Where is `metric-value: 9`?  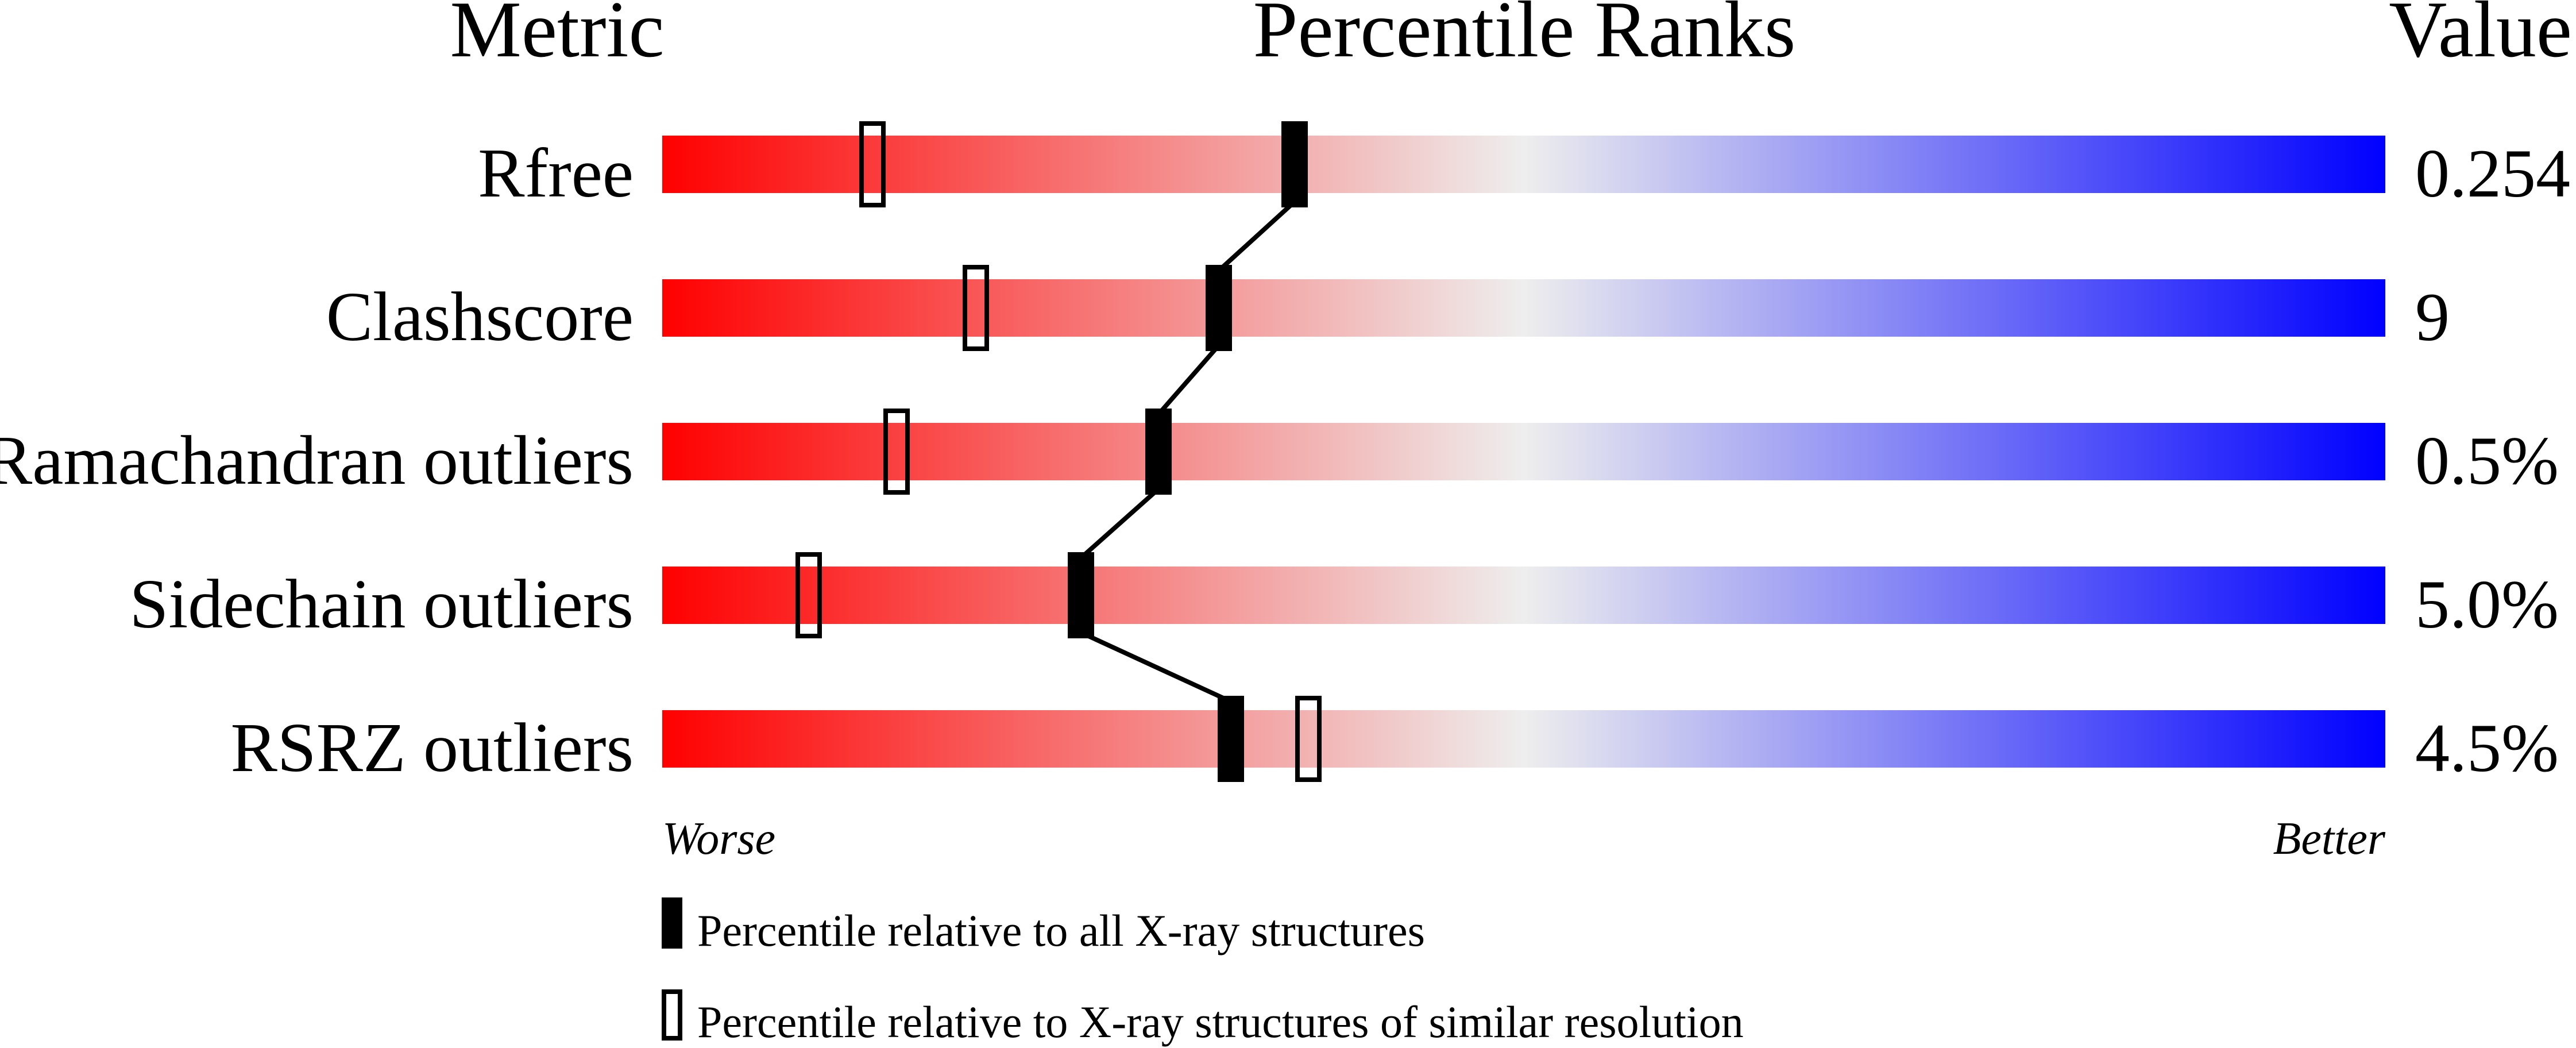
metric-value: 9 is located at coordinates (2432, 317).